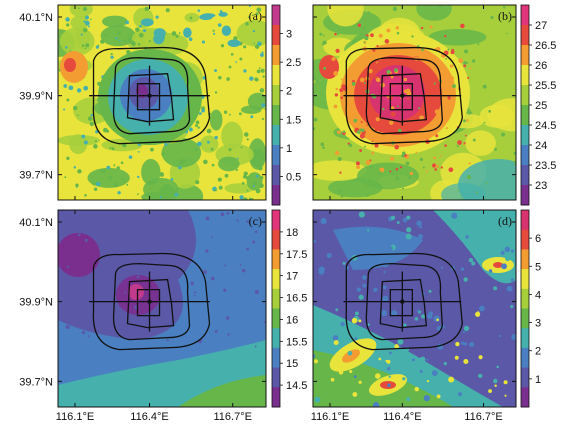 Image resolution: width=571 pixels, height=428 pixels. Describe the element at coordinates (296, 255) in the screenshot. I see `colorbar-tick-label: 17.5` at that location.